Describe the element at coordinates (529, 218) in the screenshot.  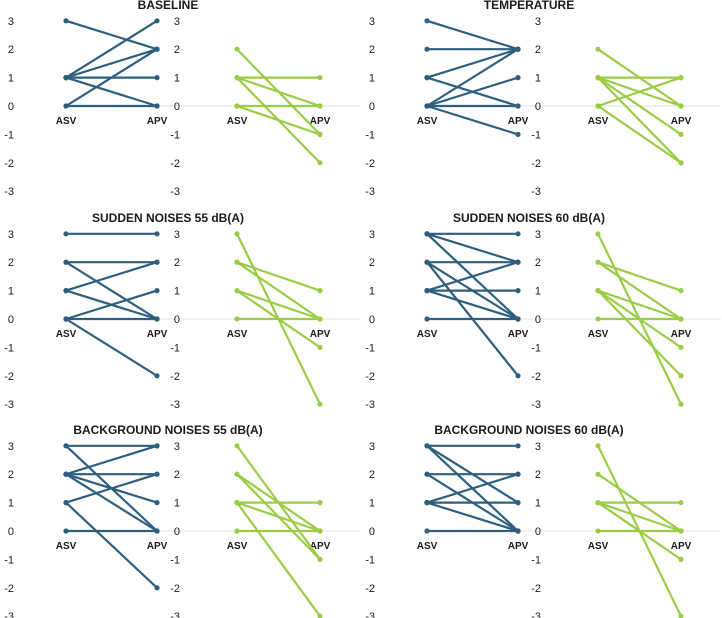
I see `panel-title: SUDDEN NOISES 60 dB(A)` at that location.